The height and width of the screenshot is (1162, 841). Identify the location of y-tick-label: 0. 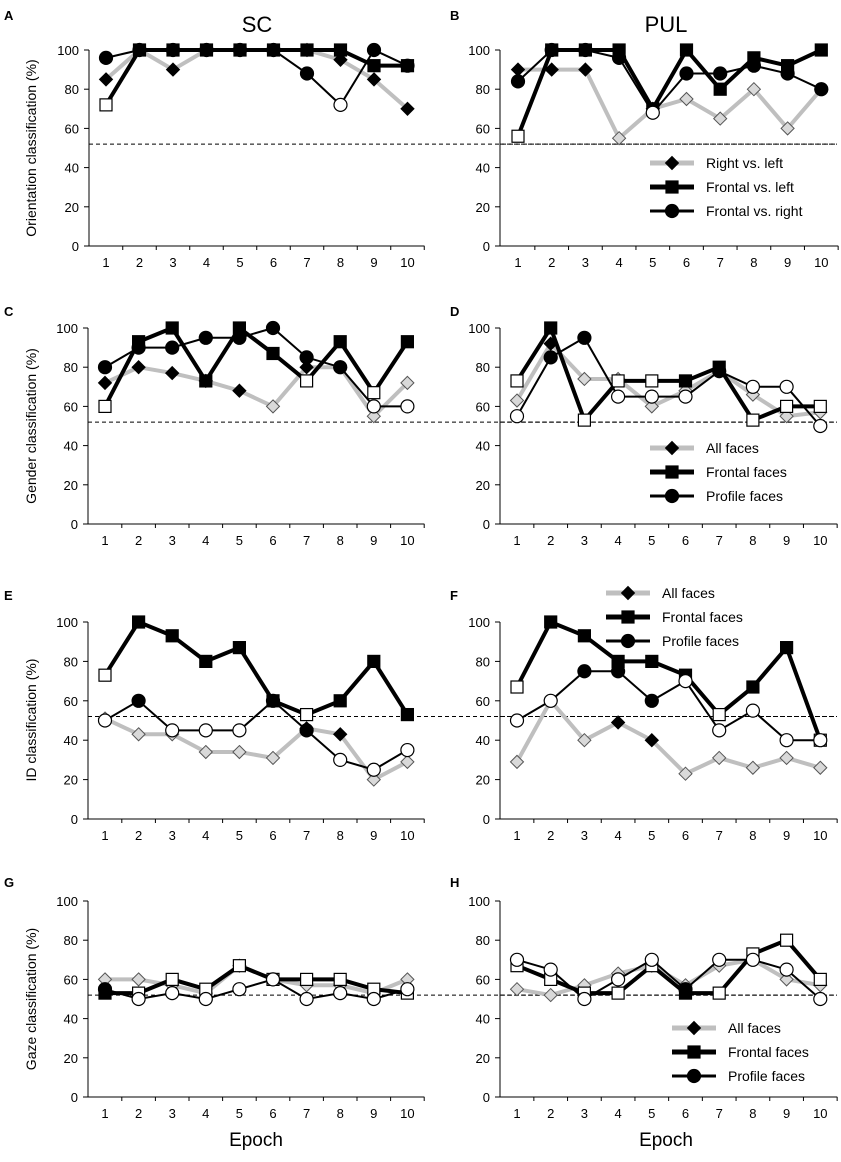
(486, 819).